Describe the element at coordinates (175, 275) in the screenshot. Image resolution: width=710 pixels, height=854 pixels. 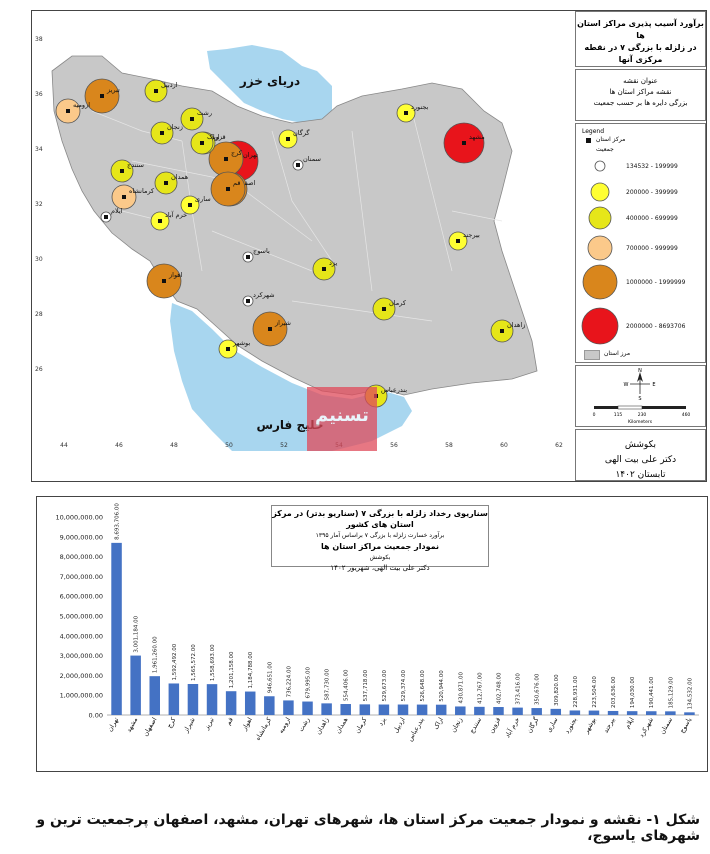
I see `city-label: اهواز` at that location.